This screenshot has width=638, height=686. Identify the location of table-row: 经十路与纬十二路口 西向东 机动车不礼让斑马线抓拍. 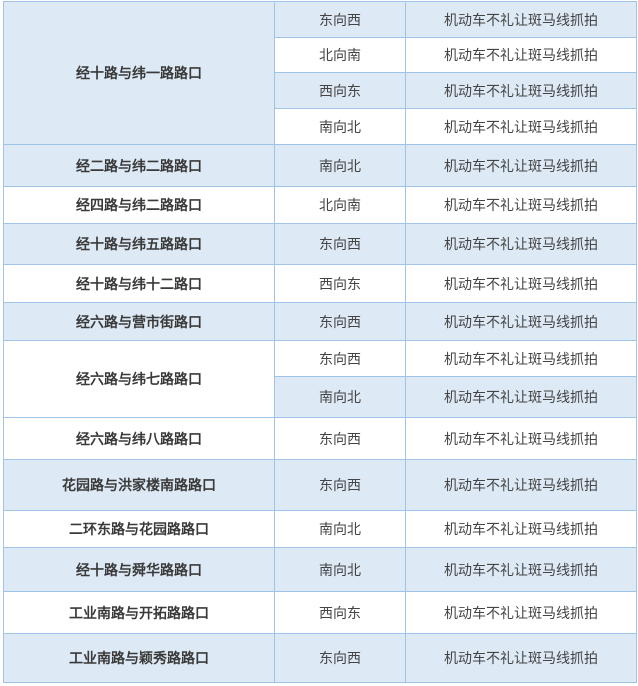
(320, 283).